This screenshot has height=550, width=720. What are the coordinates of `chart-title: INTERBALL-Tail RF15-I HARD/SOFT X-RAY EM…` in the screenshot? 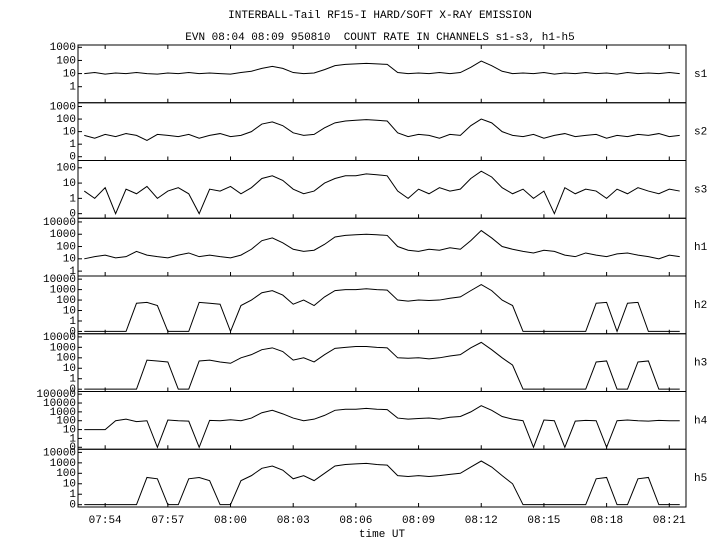 It's located at (380, 16).